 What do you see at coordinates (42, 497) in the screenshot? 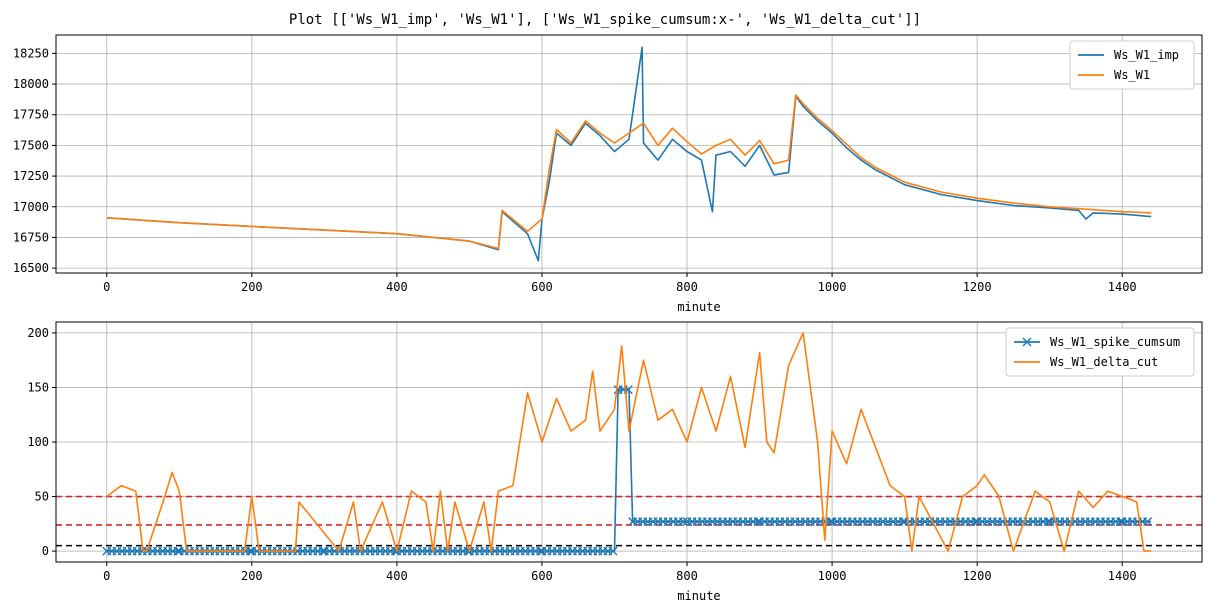
I see `y-tick-label: 50` at bounding box center [42, 497].